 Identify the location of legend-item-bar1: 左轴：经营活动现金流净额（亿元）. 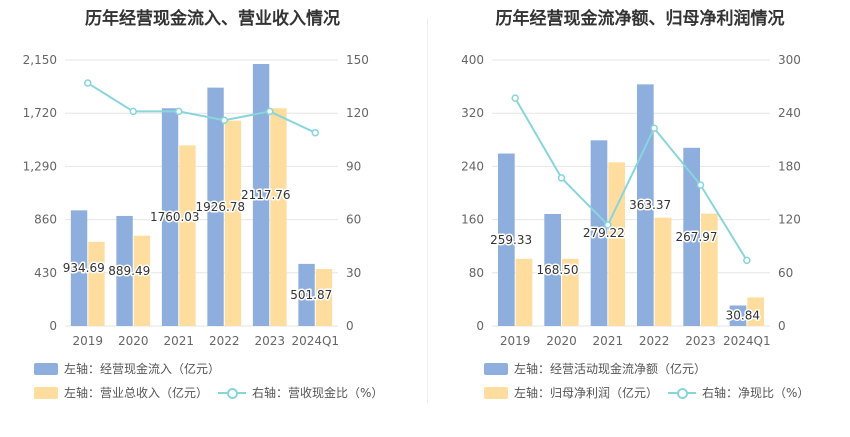
(595, 368).